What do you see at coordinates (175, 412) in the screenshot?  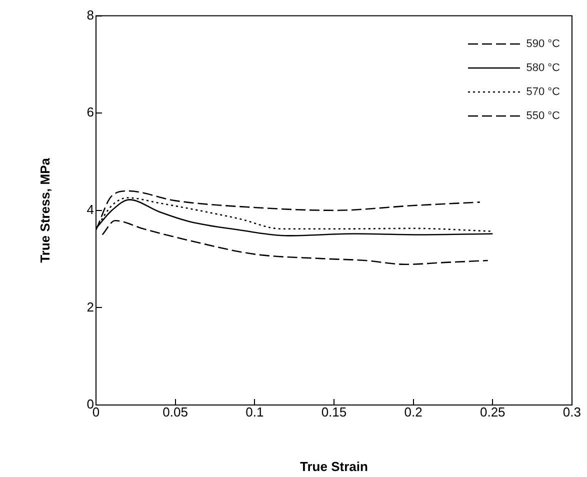 I see `x-tick-label: 0.05` at bounding box center [175, 412].